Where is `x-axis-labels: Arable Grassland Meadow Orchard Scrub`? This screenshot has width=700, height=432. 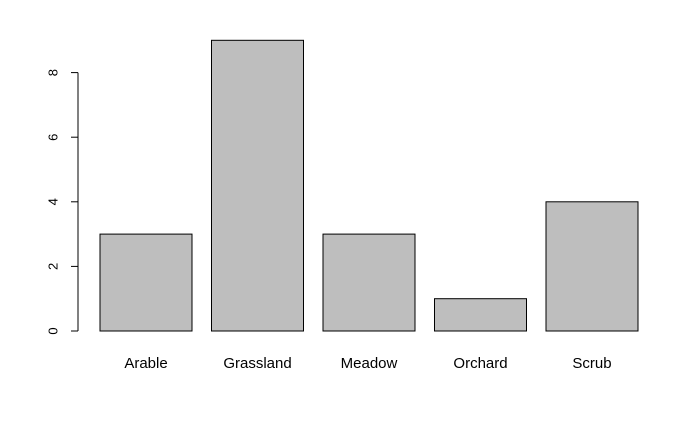 x-axis-labels: Arable Grassland Meadow Orchard Scrub is located at coordinates (367, 363).